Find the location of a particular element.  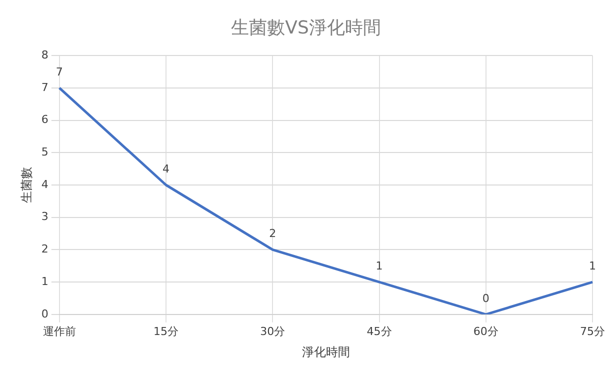

data-label: 2 is located at coordinates (272, 233).